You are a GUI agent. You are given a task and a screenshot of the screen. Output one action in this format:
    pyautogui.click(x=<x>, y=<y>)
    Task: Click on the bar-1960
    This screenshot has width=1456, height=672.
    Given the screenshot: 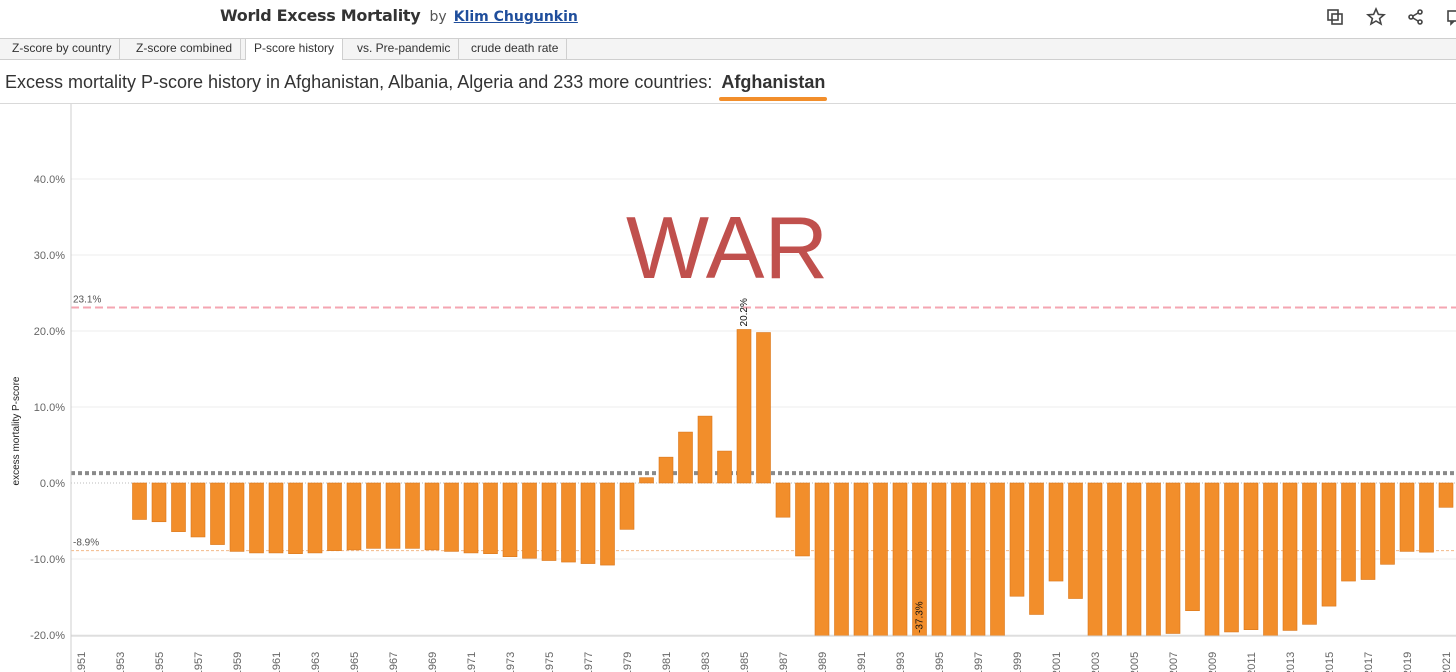 What is the action you would take?
    pyautogui.click(x=256, y=518)
    